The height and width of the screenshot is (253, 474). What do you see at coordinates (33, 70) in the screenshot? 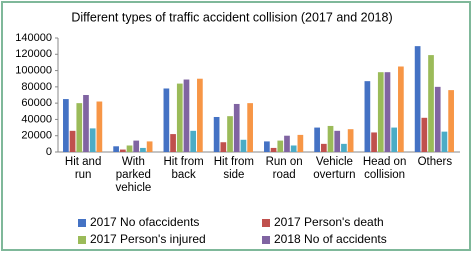
I see `y-tick-label: 100000` at bounding box center [33, 70].